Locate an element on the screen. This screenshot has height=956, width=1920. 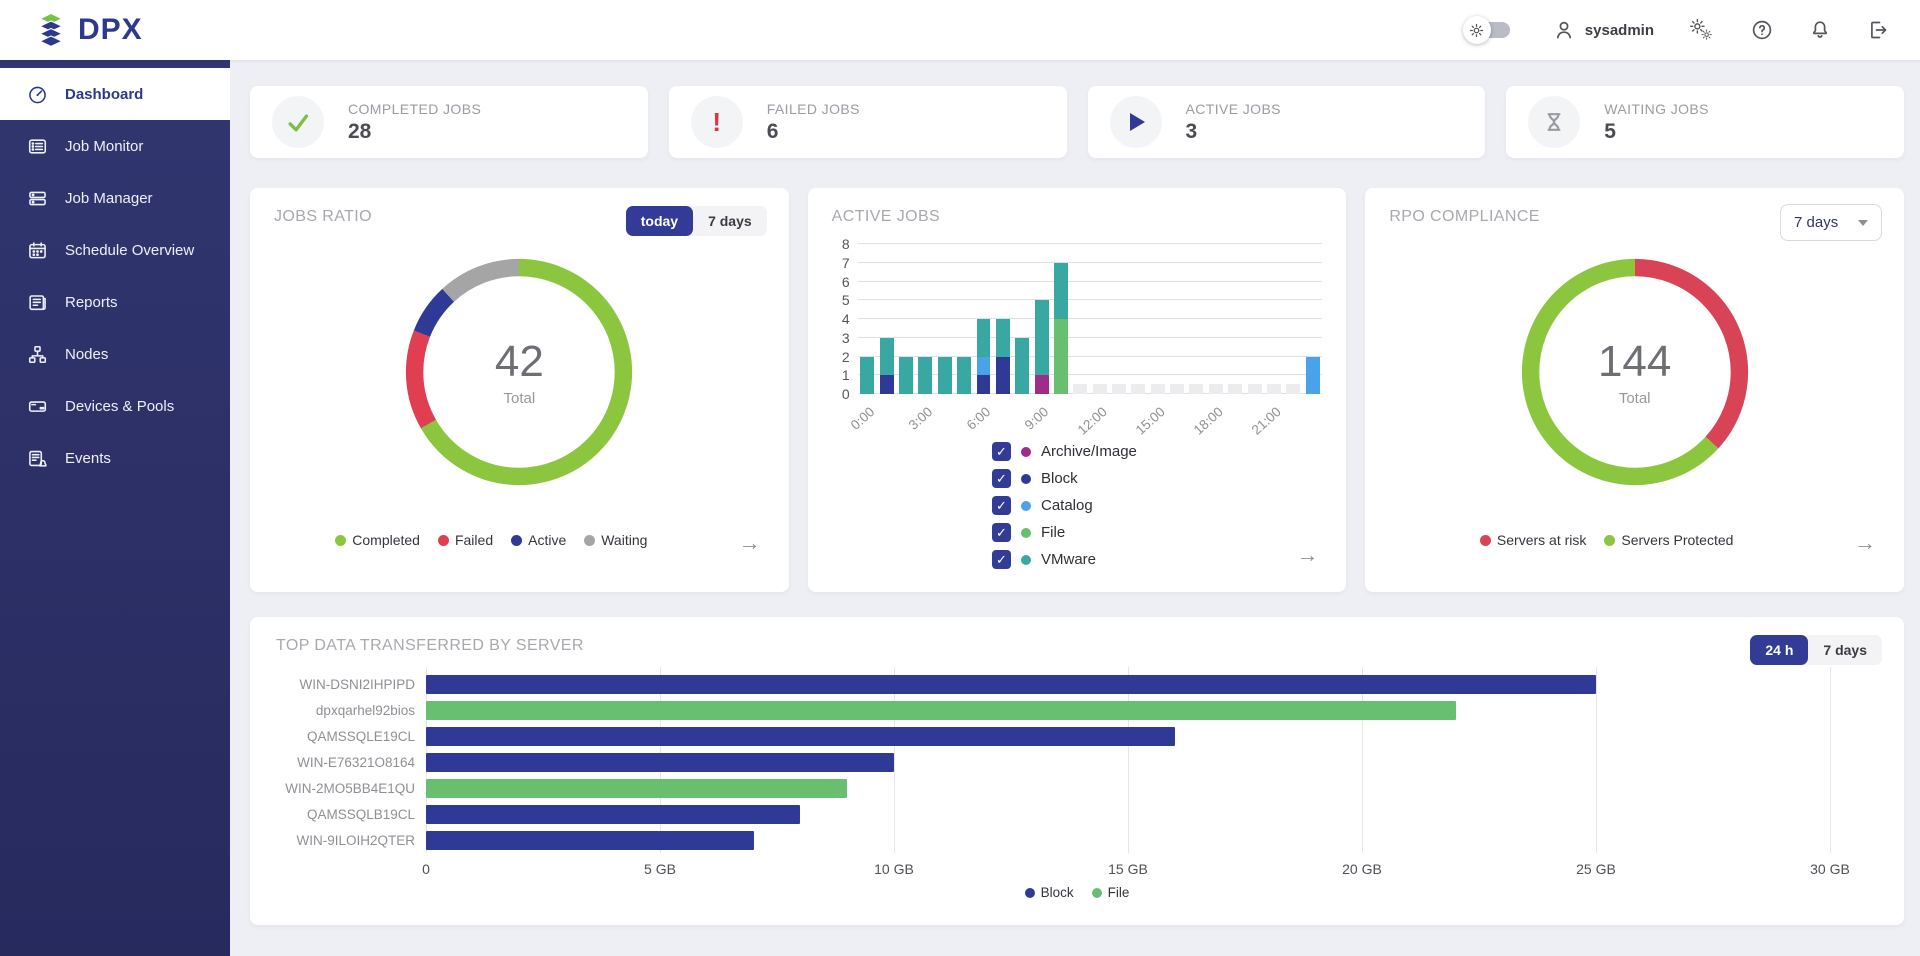
bar-15:00 is located at coordinates (1157, 319).